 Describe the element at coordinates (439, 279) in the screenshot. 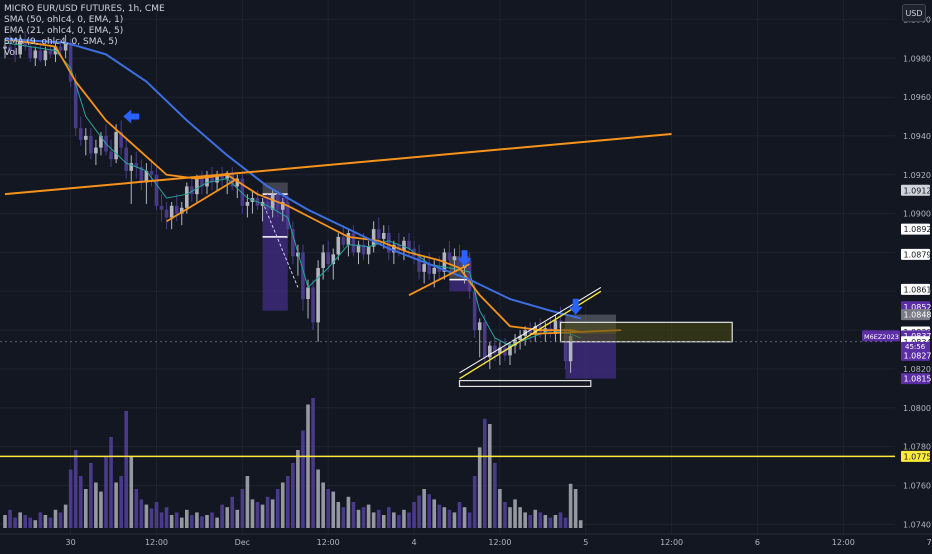

I see `trendline-segment` at that location.